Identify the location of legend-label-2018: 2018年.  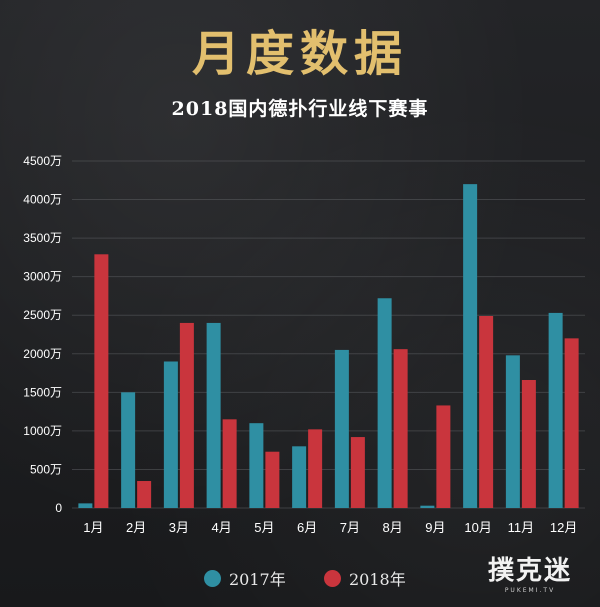
(377, 579).